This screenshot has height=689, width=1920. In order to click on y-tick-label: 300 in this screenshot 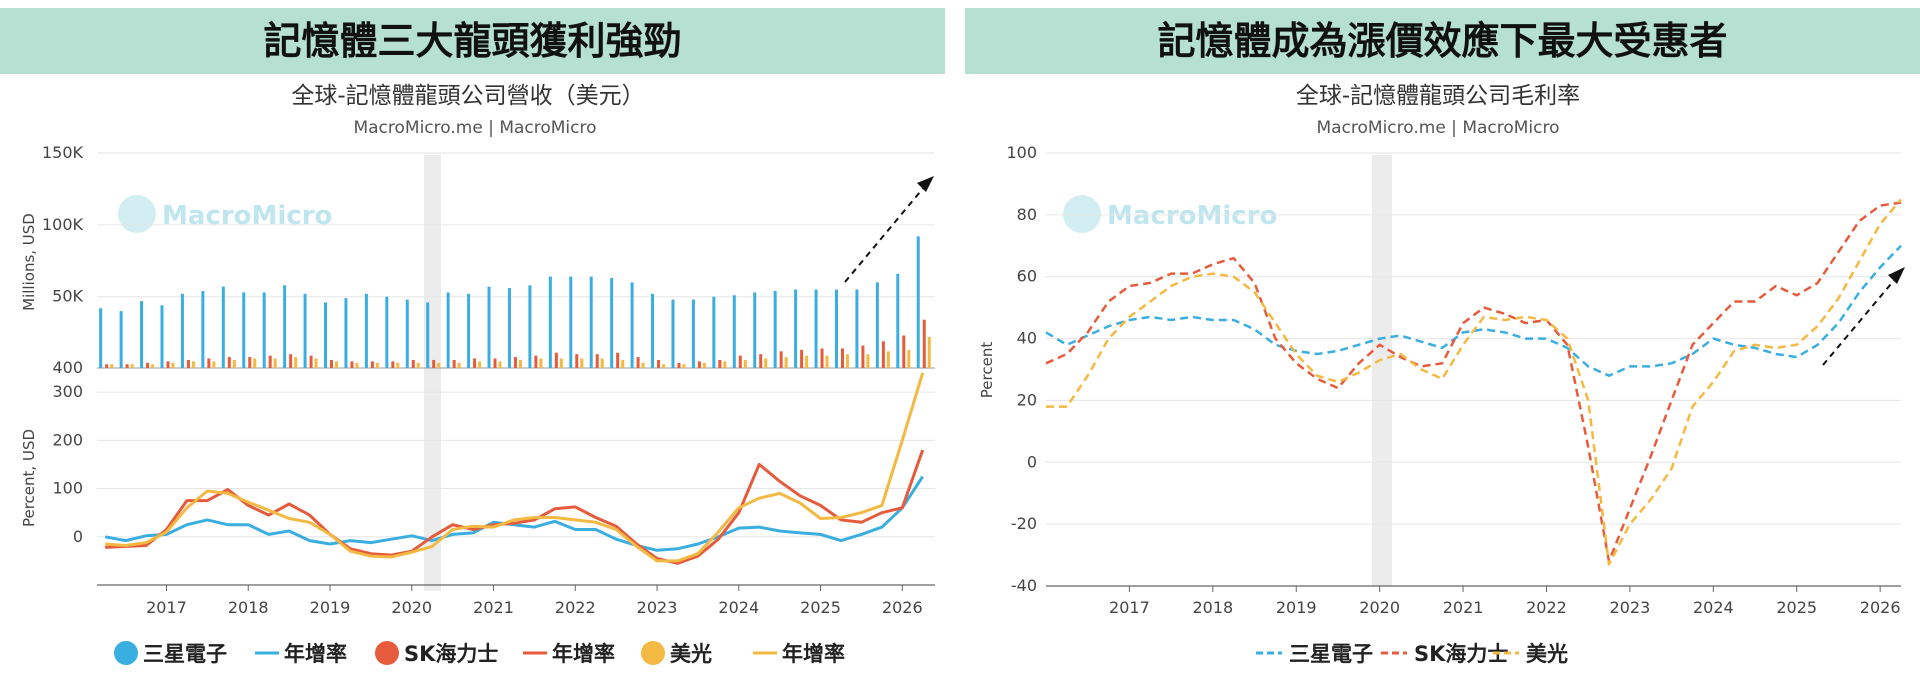, I will do `click(67, 391)`.